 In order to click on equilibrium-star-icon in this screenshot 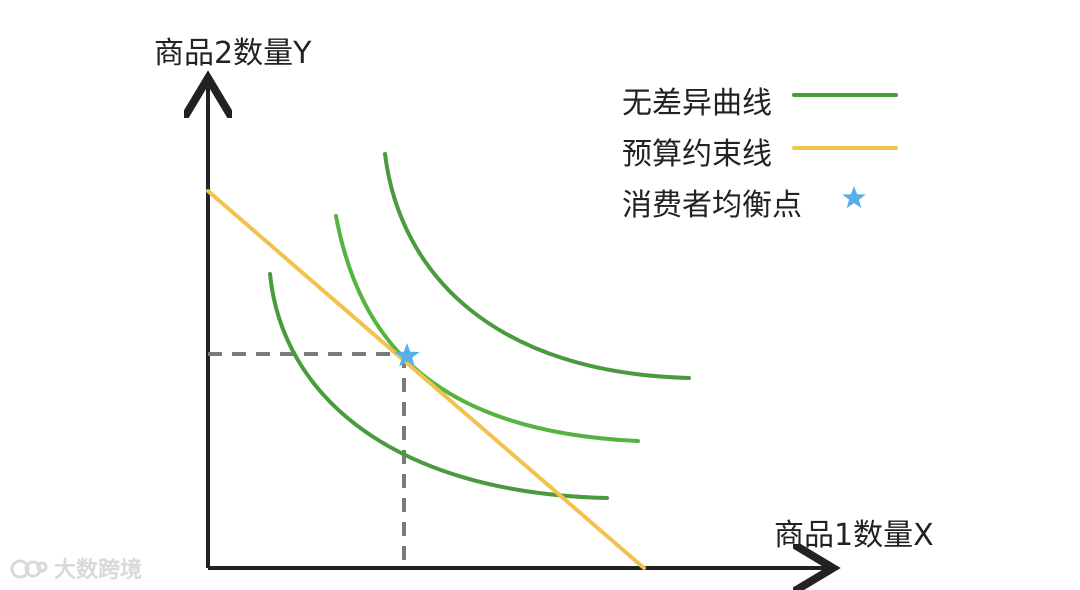, I will do `click(407, 355)`.